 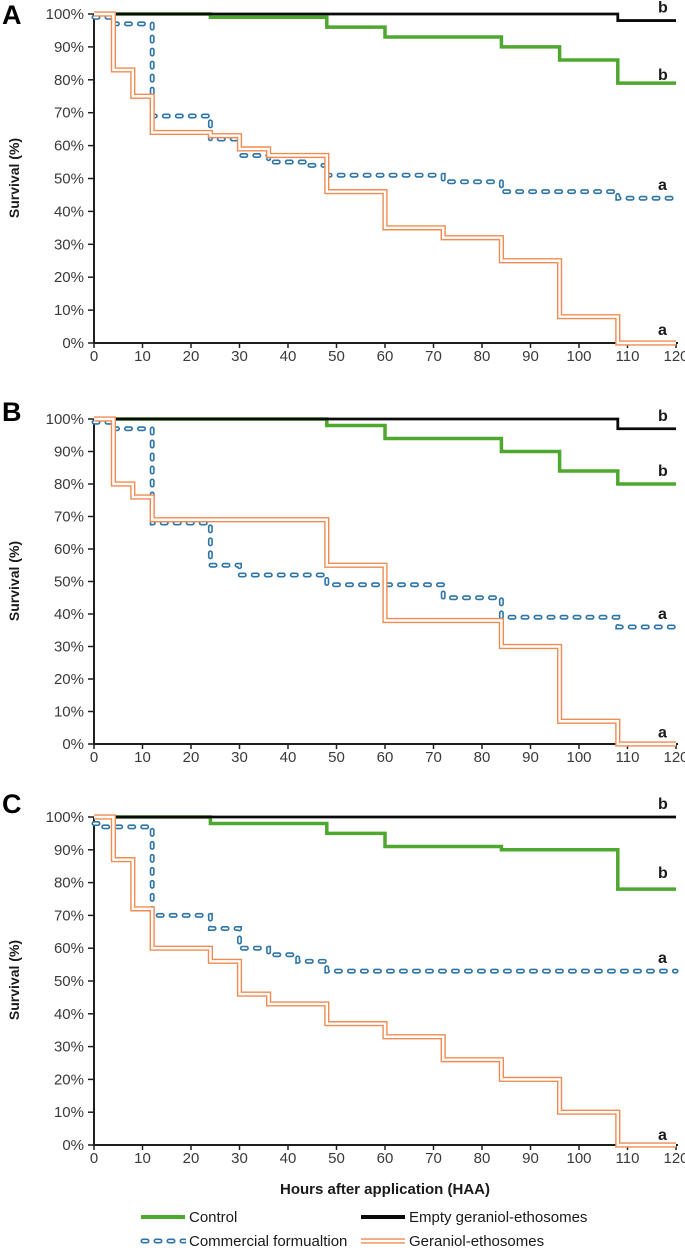 What do you see at coordinates (433, 757) in the screenshot?
I see `panel-b-x-tick-label: 70` at bounding box center [433, 757].